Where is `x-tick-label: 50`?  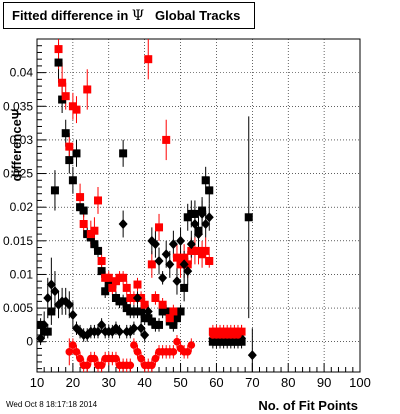
x-tick-label: 50 is located at coordinates (180, 382).